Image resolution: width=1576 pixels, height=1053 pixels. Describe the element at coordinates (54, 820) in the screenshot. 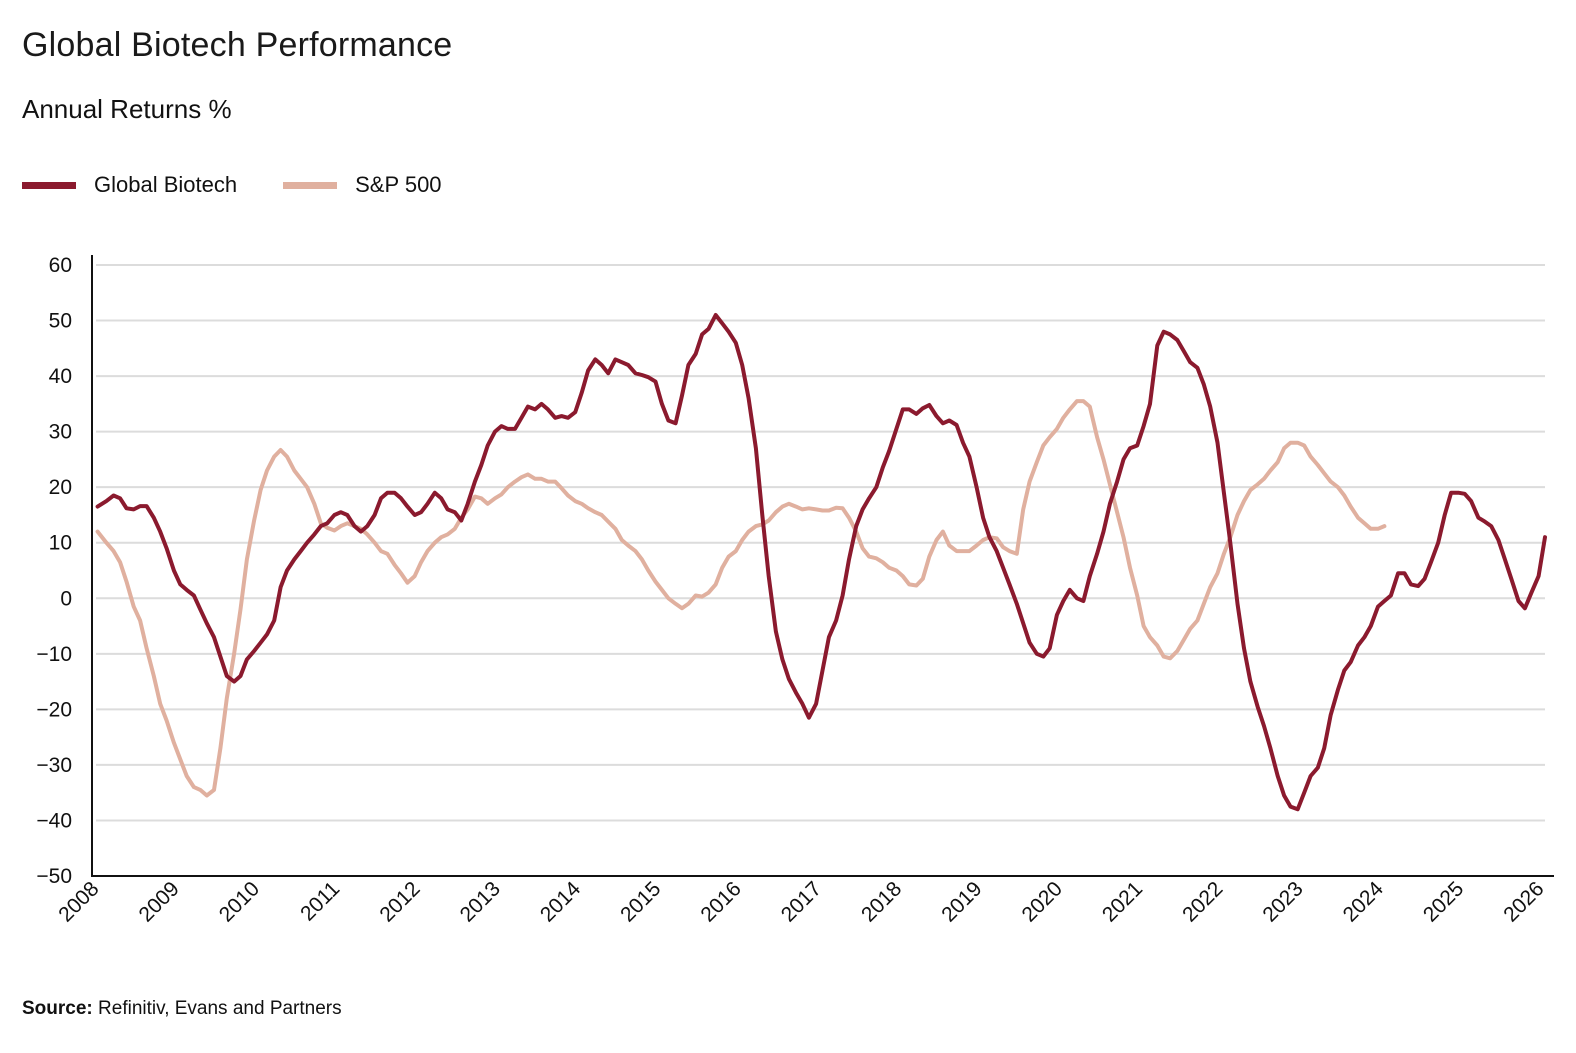

I see `y-tick-label: −40` at that location.